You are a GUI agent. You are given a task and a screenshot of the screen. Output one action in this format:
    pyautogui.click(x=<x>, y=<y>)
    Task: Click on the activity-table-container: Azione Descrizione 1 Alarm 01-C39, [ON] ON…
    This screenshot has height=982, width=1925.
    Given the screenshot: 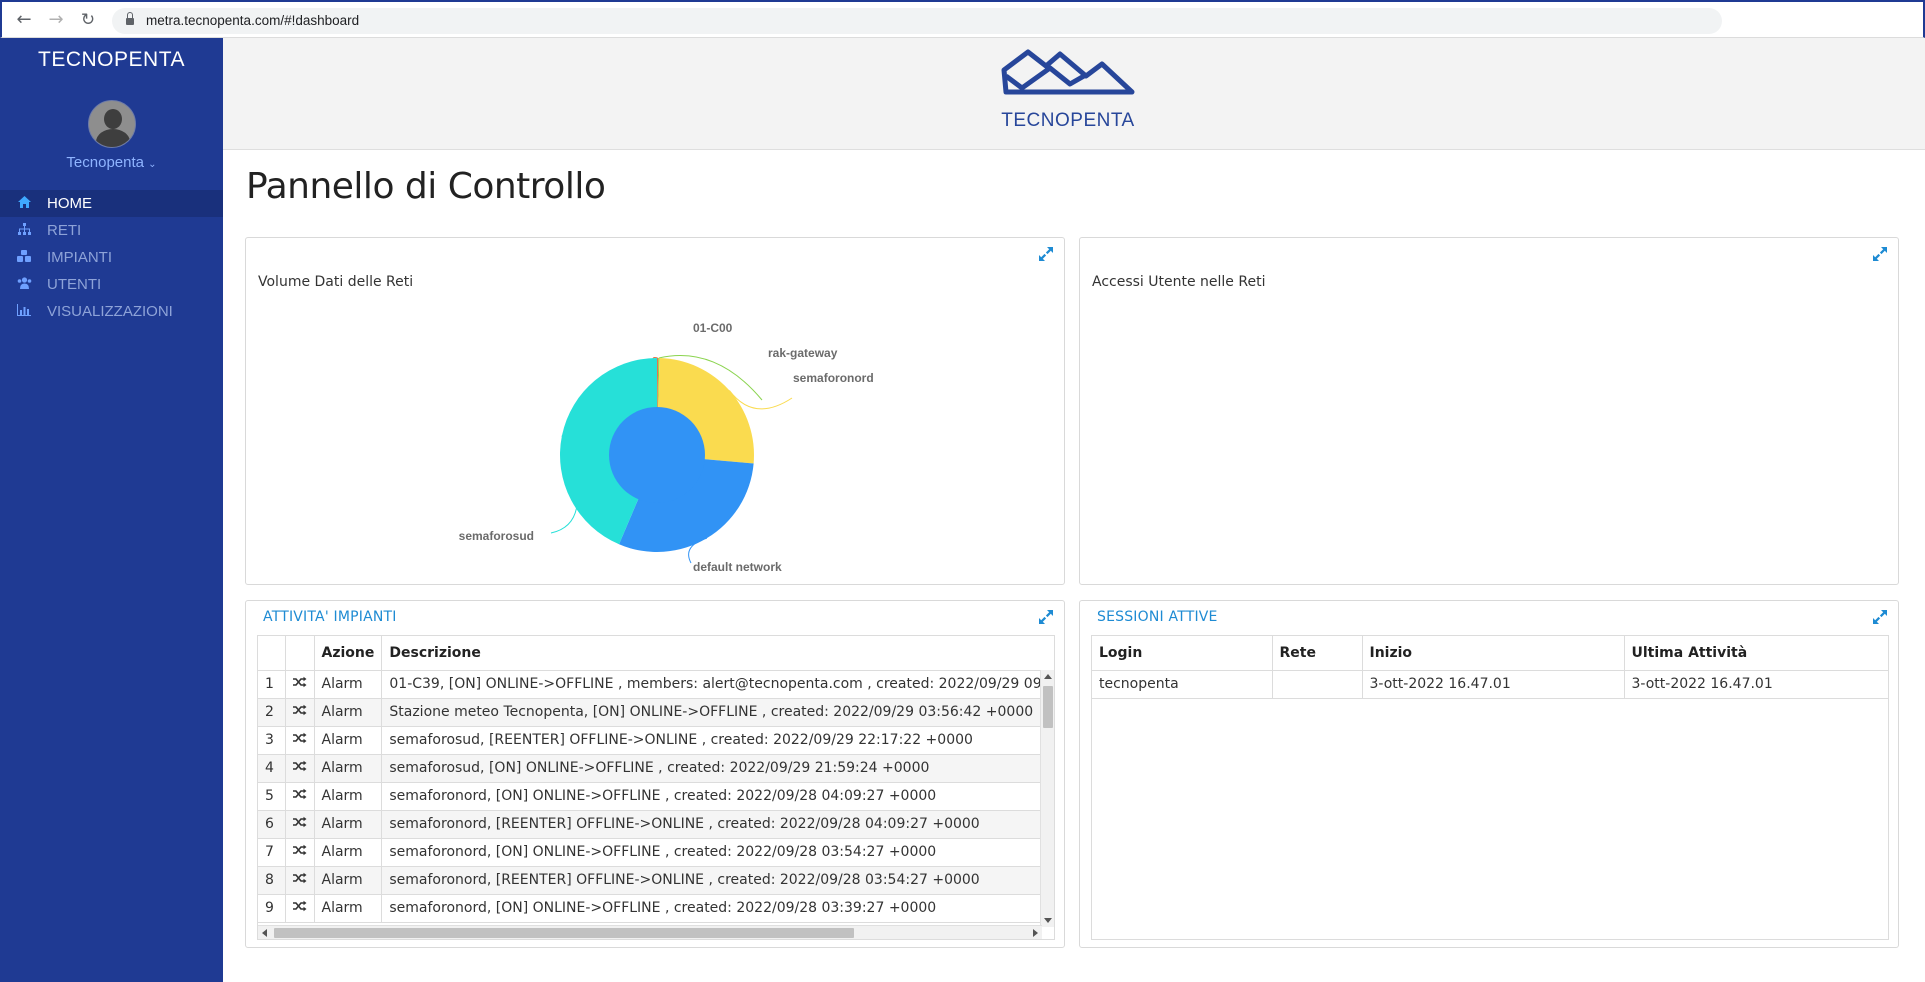 What is the action you would take?
    pyautogui.click(x=656, y=787)
    